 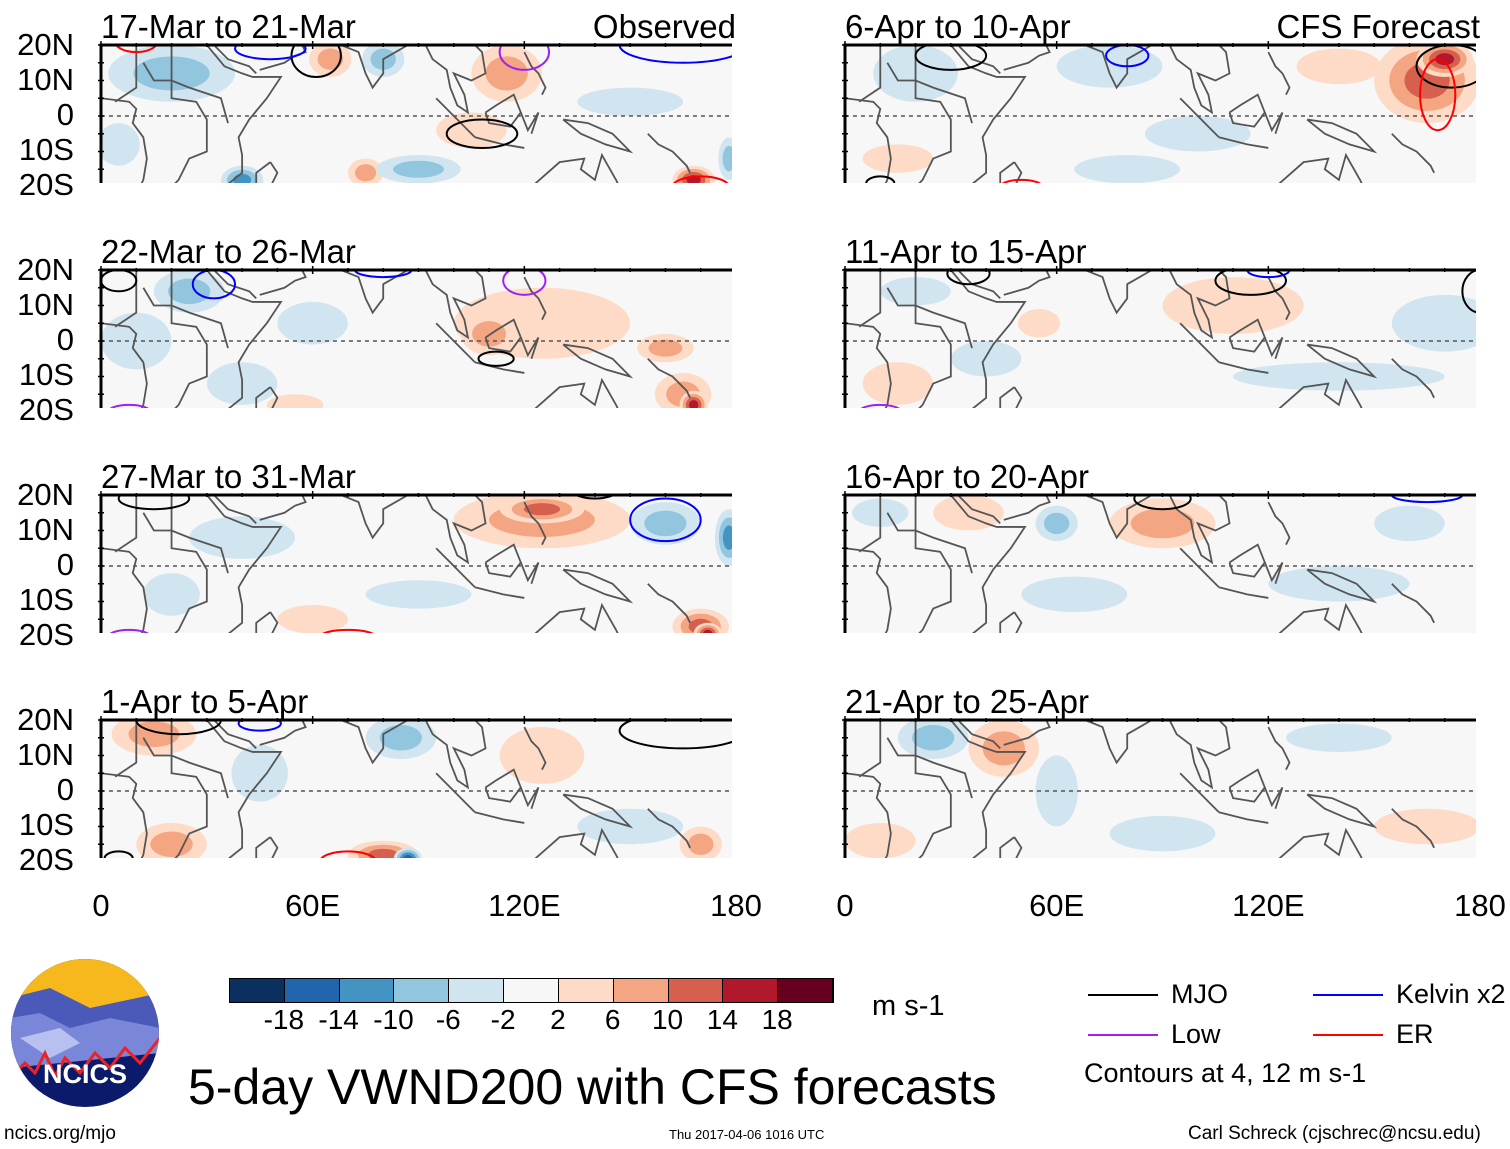 I want to click on lon-label: 60E, so click(x=313, y=905).